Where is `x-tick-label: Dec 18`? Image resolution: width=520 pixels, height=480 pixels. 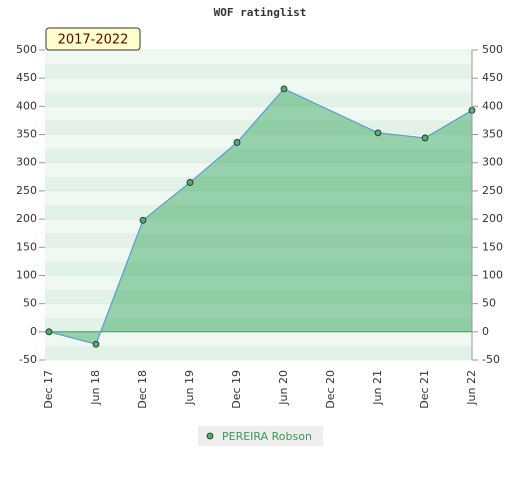 x-tick-label: Dec 18 is located at coordinates (142, 389).